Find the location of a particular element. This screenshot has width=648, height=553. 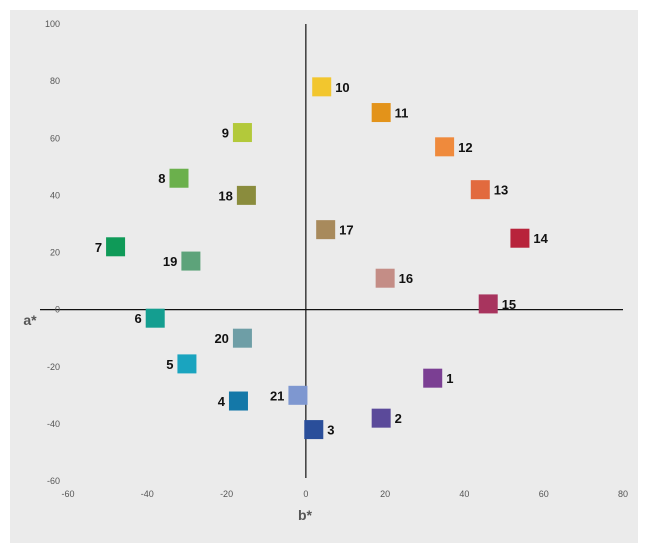

point-label-21: 21 is located at coordinates (277, 395).